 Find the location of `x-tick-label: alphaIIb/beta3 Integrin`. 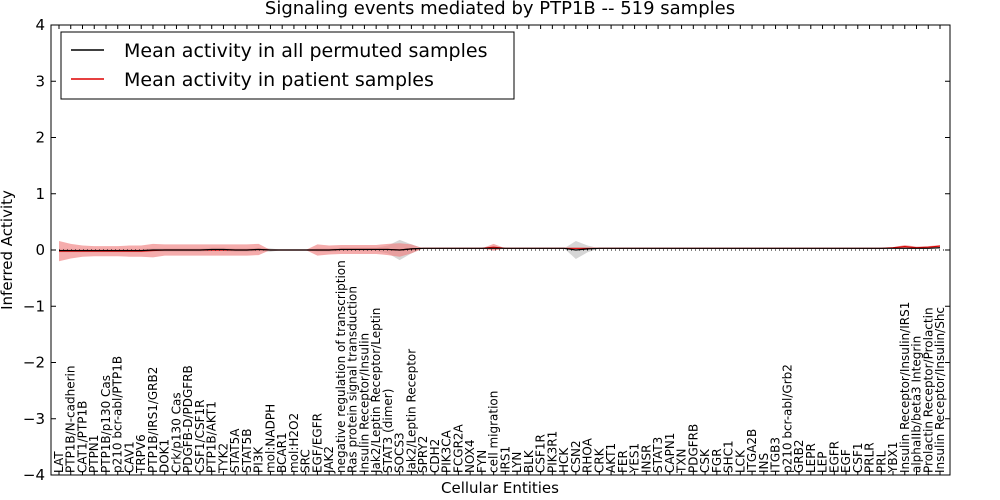

x-tick-label: alphaIIb/beta3 Integrin is located at coordinates (917, 404).